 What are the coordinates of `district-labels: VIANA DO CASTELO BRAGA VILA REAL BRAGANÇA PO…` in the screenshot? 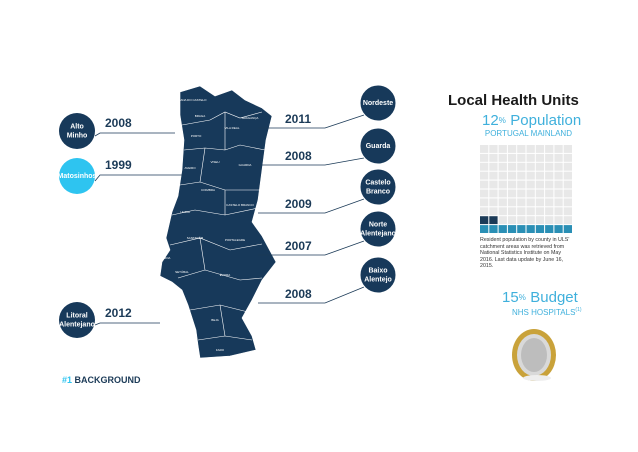 It's located at (209, 225).